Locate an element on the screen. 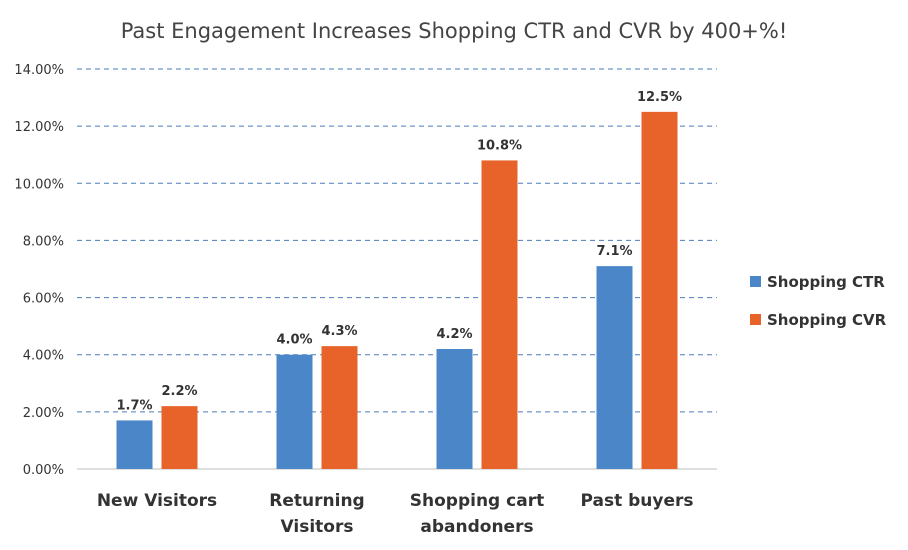 This screenshot has width=908, height=550. legend: Shopping CTR Shopping CVR is located at coordinates (818, 301).